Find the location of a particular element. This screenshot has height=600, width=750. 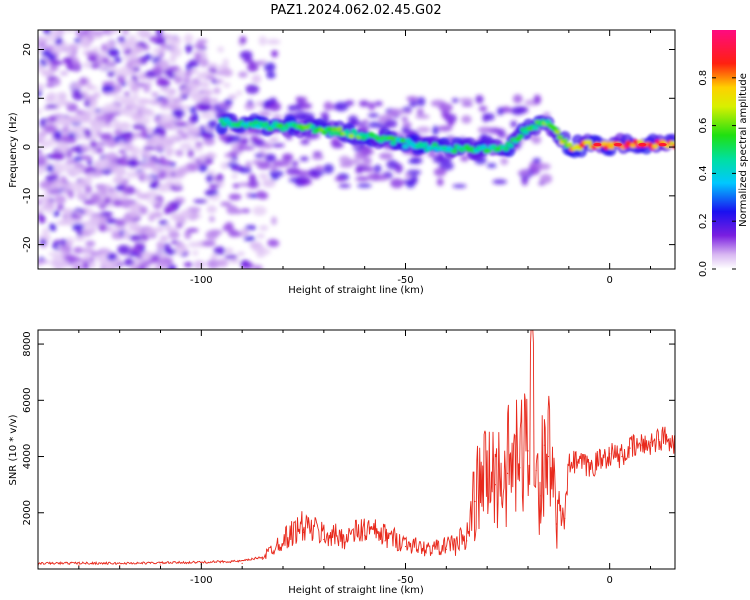

spectrogram-ytick-label: 10 is located at coordinates (27, 98).